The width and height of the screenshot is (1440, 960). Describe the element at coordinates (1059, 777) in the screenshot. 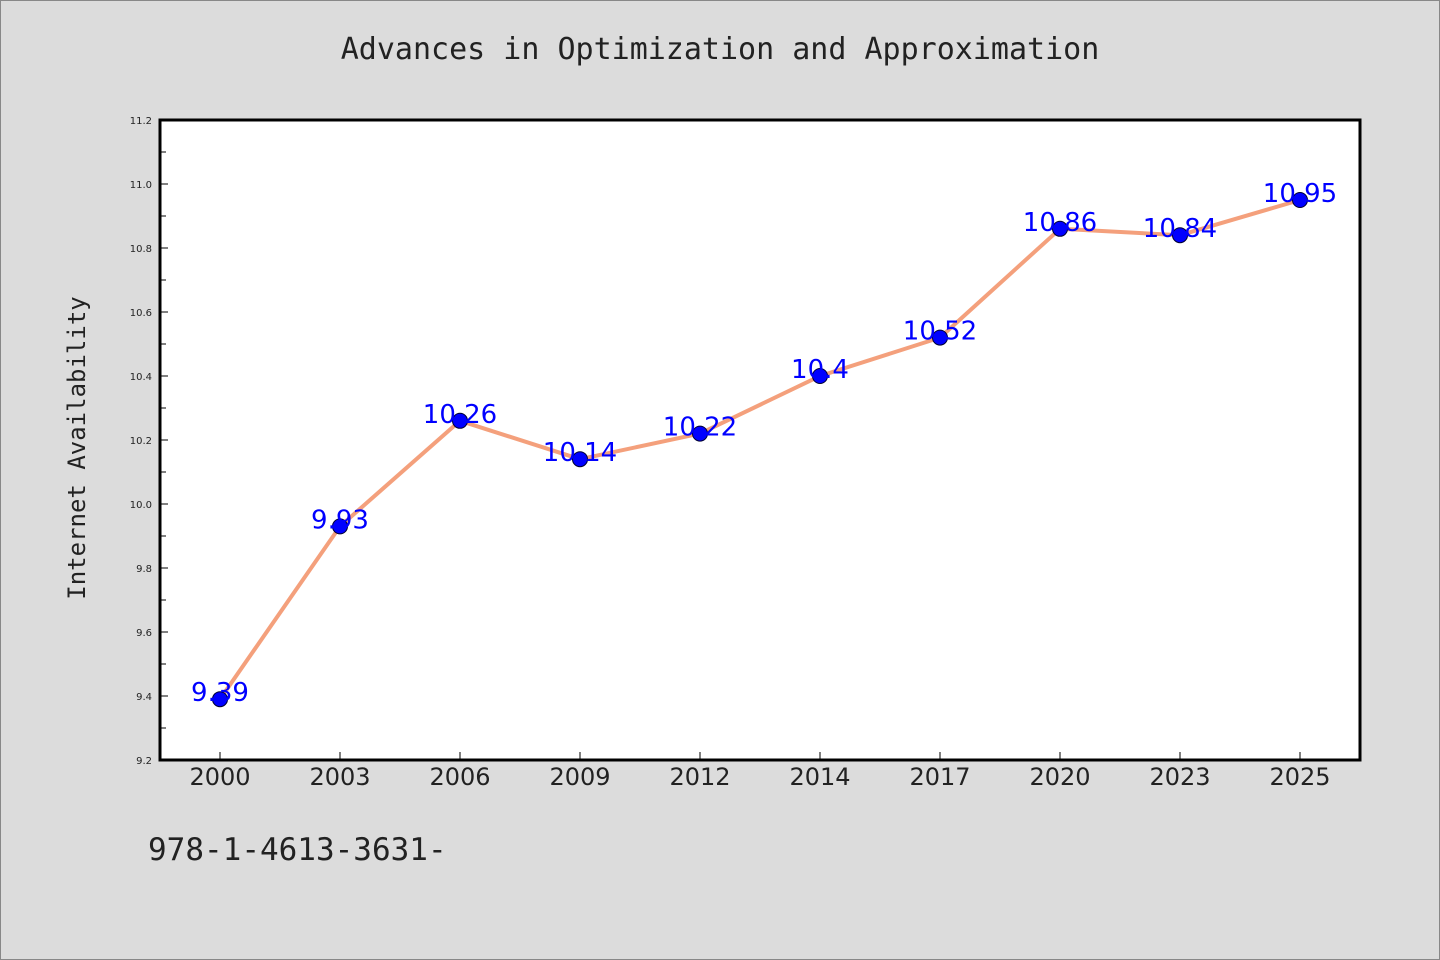

I see `x-tick-label: 2020` at that location.